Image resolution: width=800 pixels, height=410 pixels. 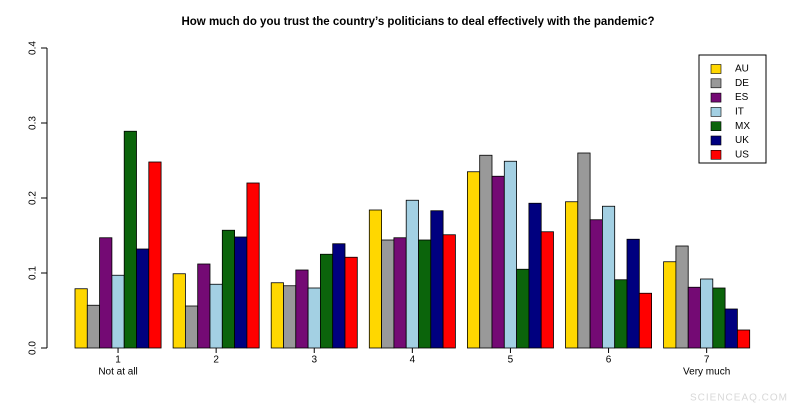 I want to click on y-tick-label: 0.2, so click(x=33, y=198).